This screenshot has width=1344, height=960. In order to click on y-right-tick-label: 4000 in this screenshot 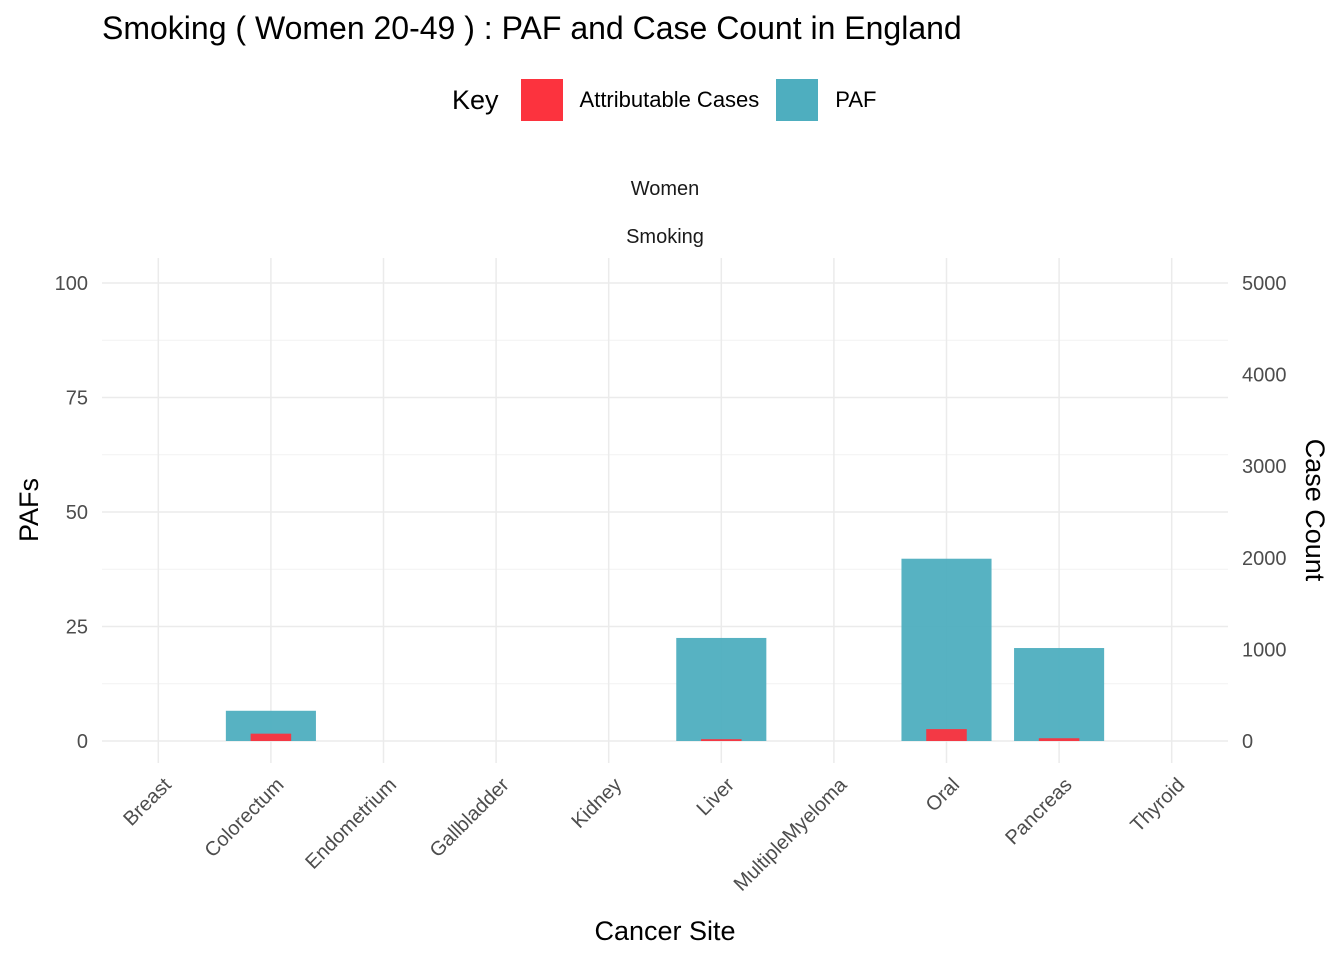, I will do `click(1264, 376)`.